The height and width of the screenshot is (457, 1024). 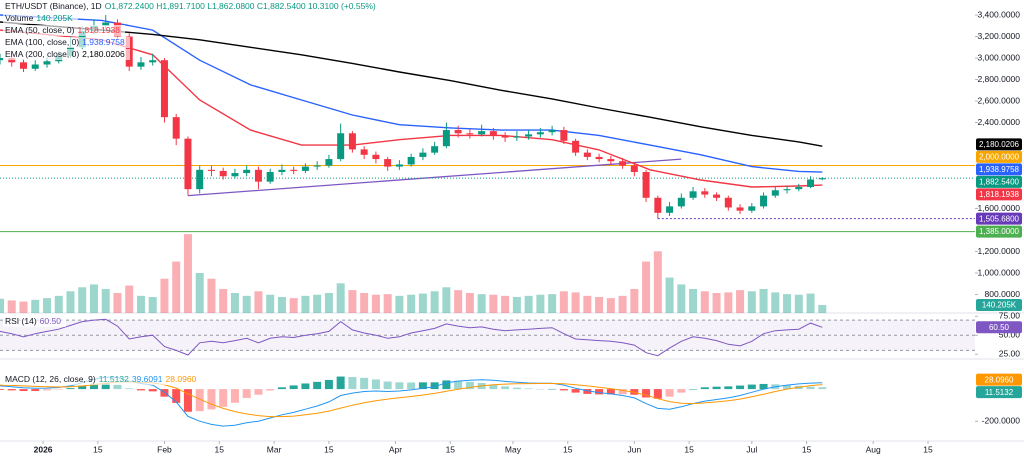 What do you see at coordinates (19, 18) in the screenshot?
I see `legend-name: Volume` at bounding box center [19, 18].